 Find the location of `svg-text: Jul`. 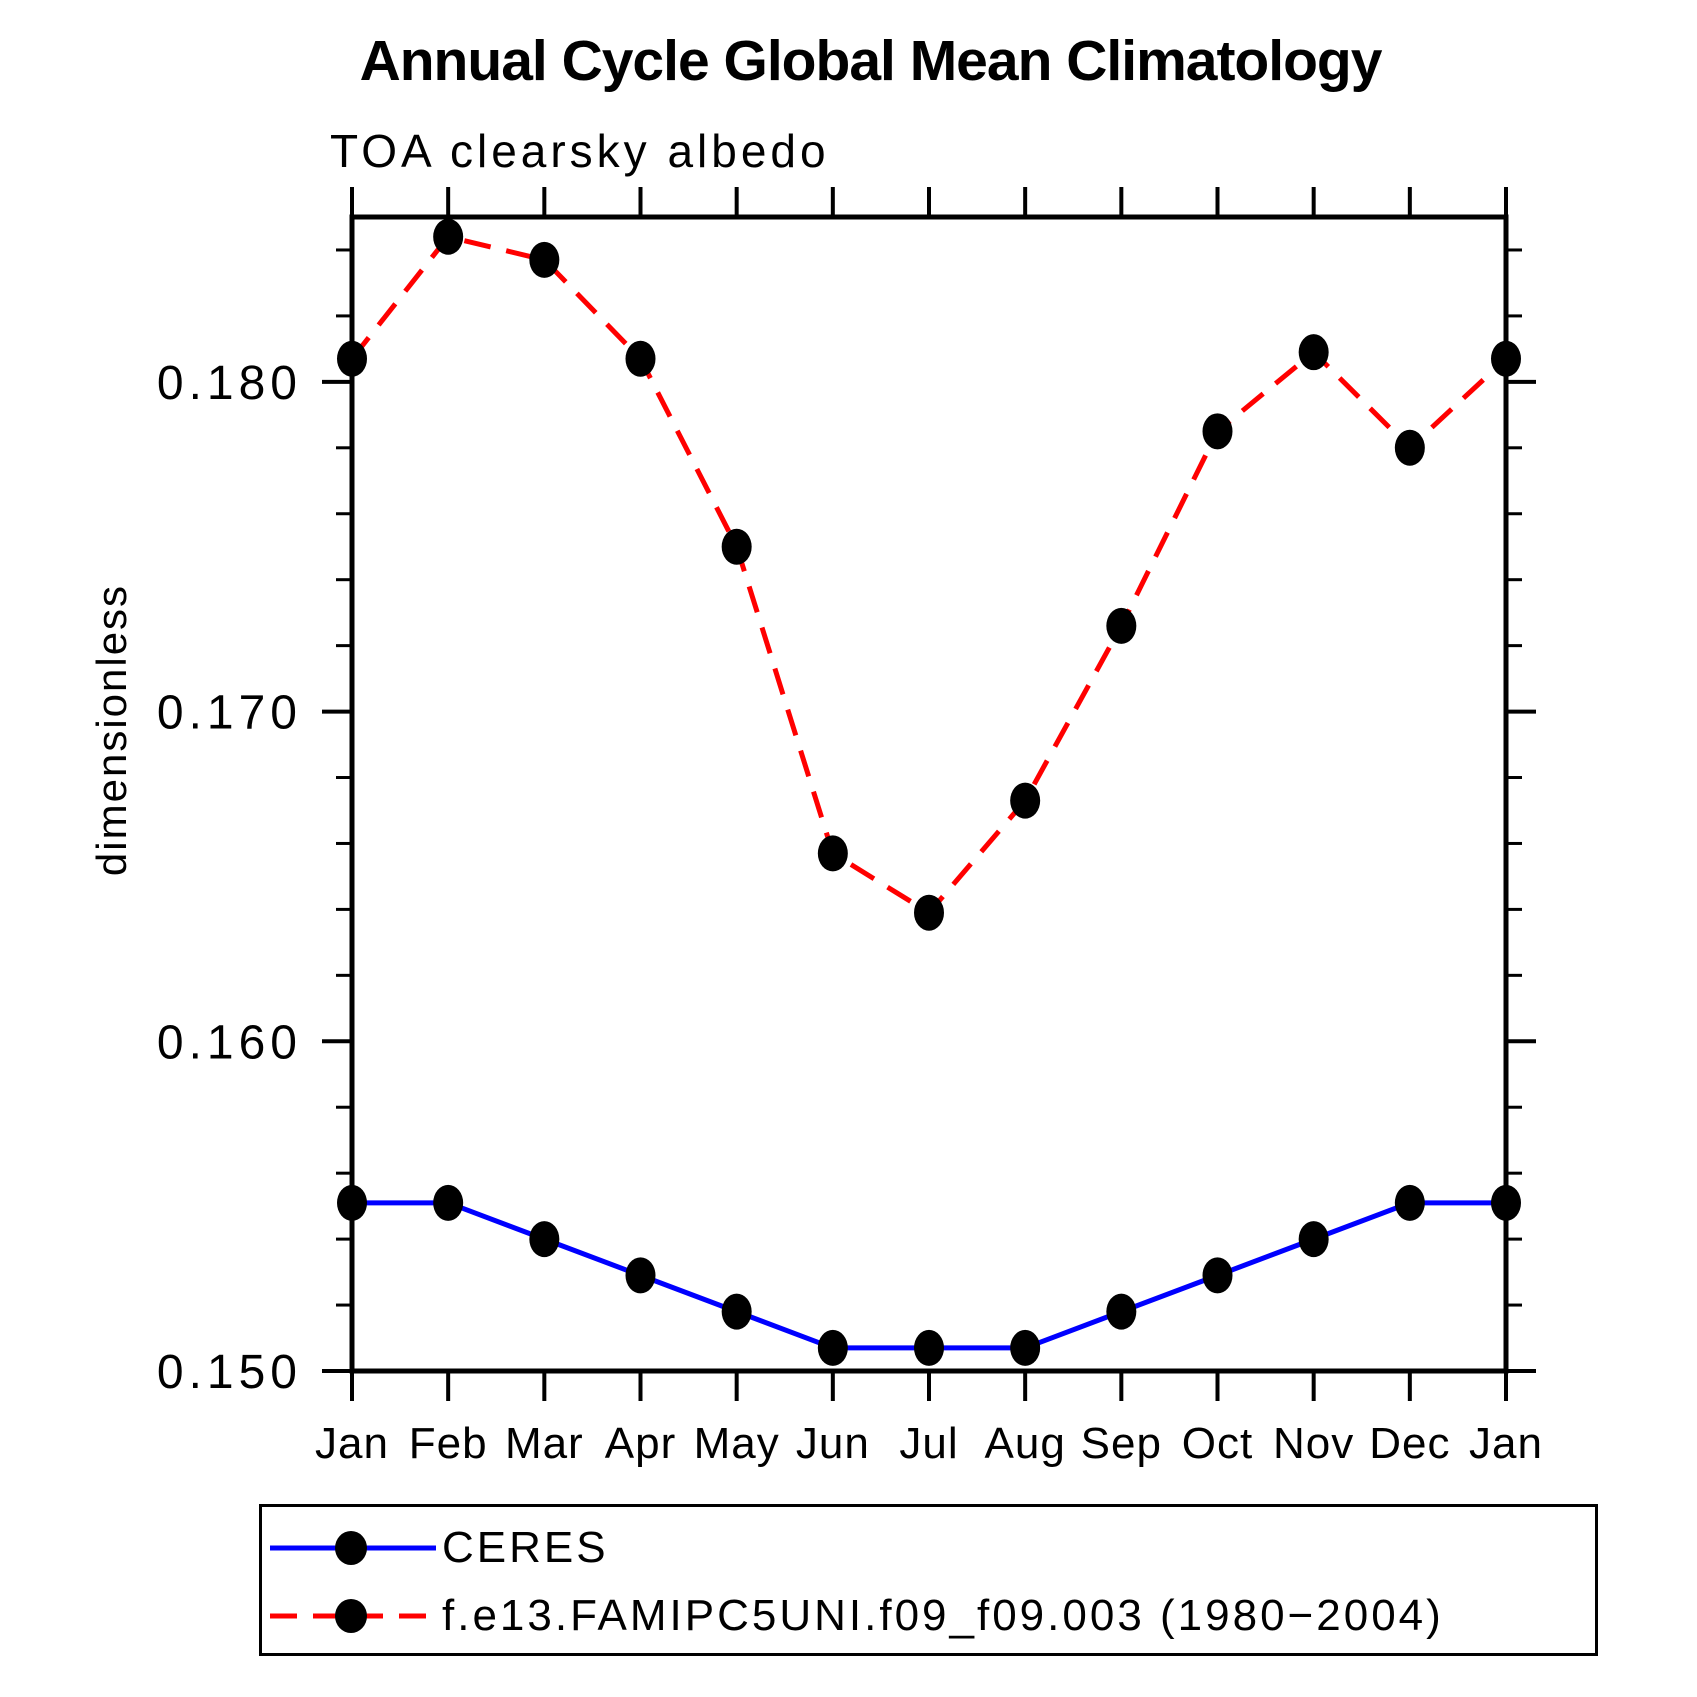

svg-text: Jul is located at coordinates (928, 1443).